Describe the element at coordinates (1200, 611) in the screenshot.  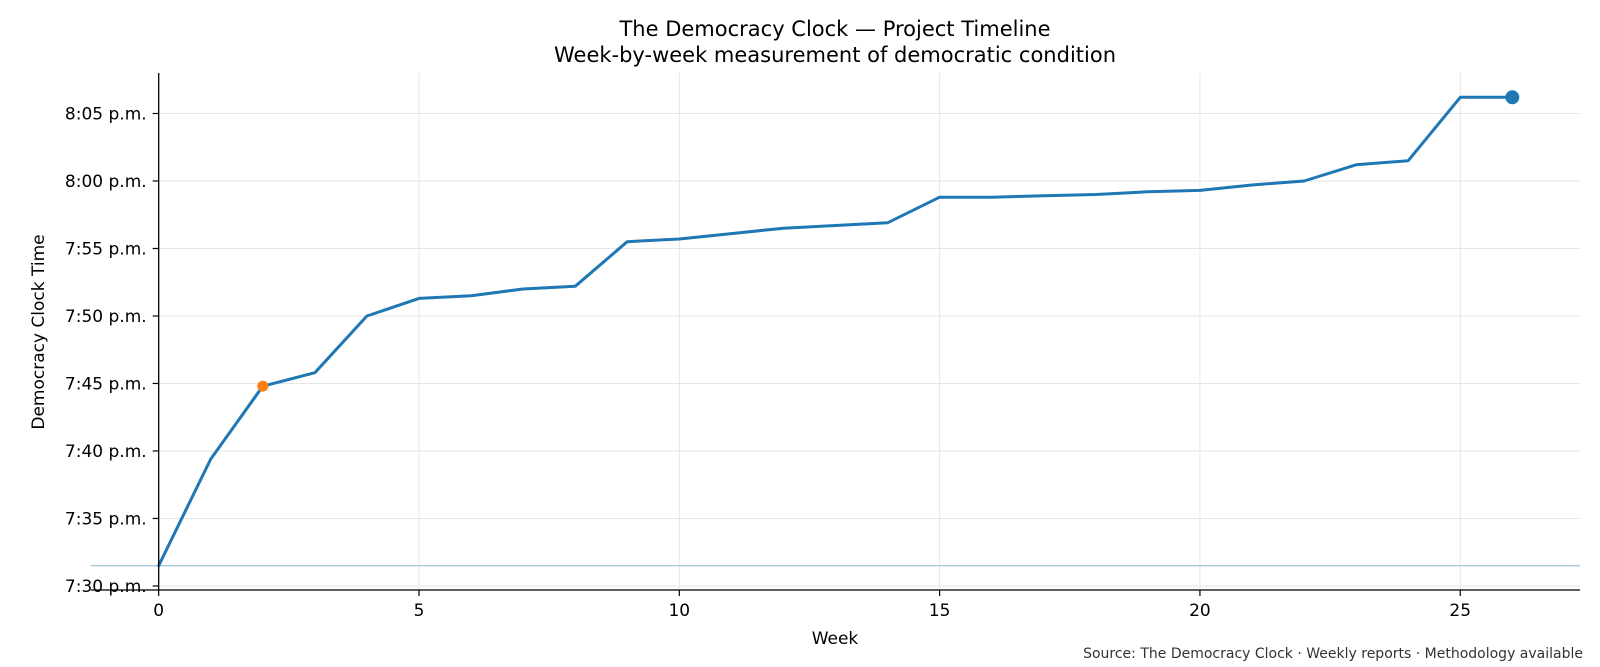
I see `x-tick-label: 20` at that location.